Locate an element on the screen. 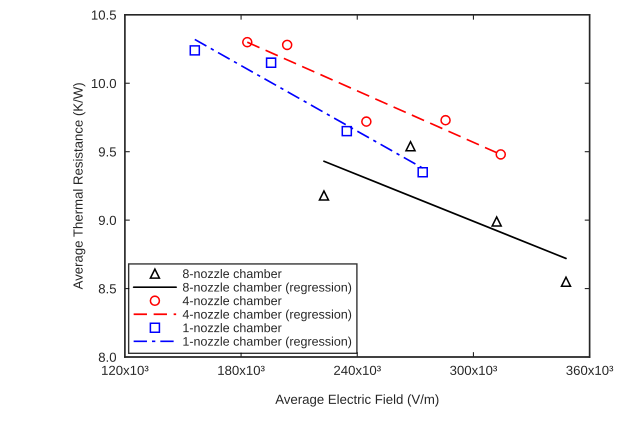 Image resolution: width=634 pixels, height=423 pixels. x-tick-label: 120x10³ is located at coordinates (125, 371).